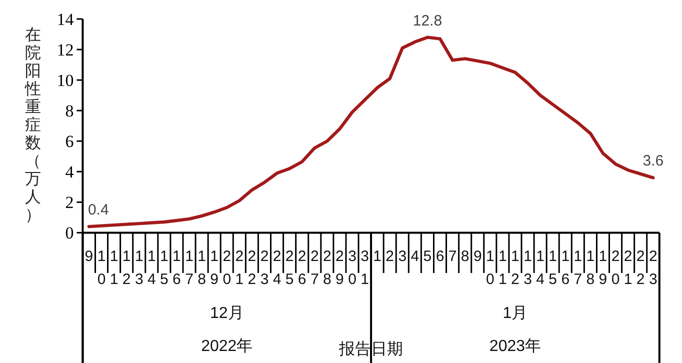  Describe the element at coordinates (69, 172) in the screenshot. I see `y-tick-label: 4` at that location.